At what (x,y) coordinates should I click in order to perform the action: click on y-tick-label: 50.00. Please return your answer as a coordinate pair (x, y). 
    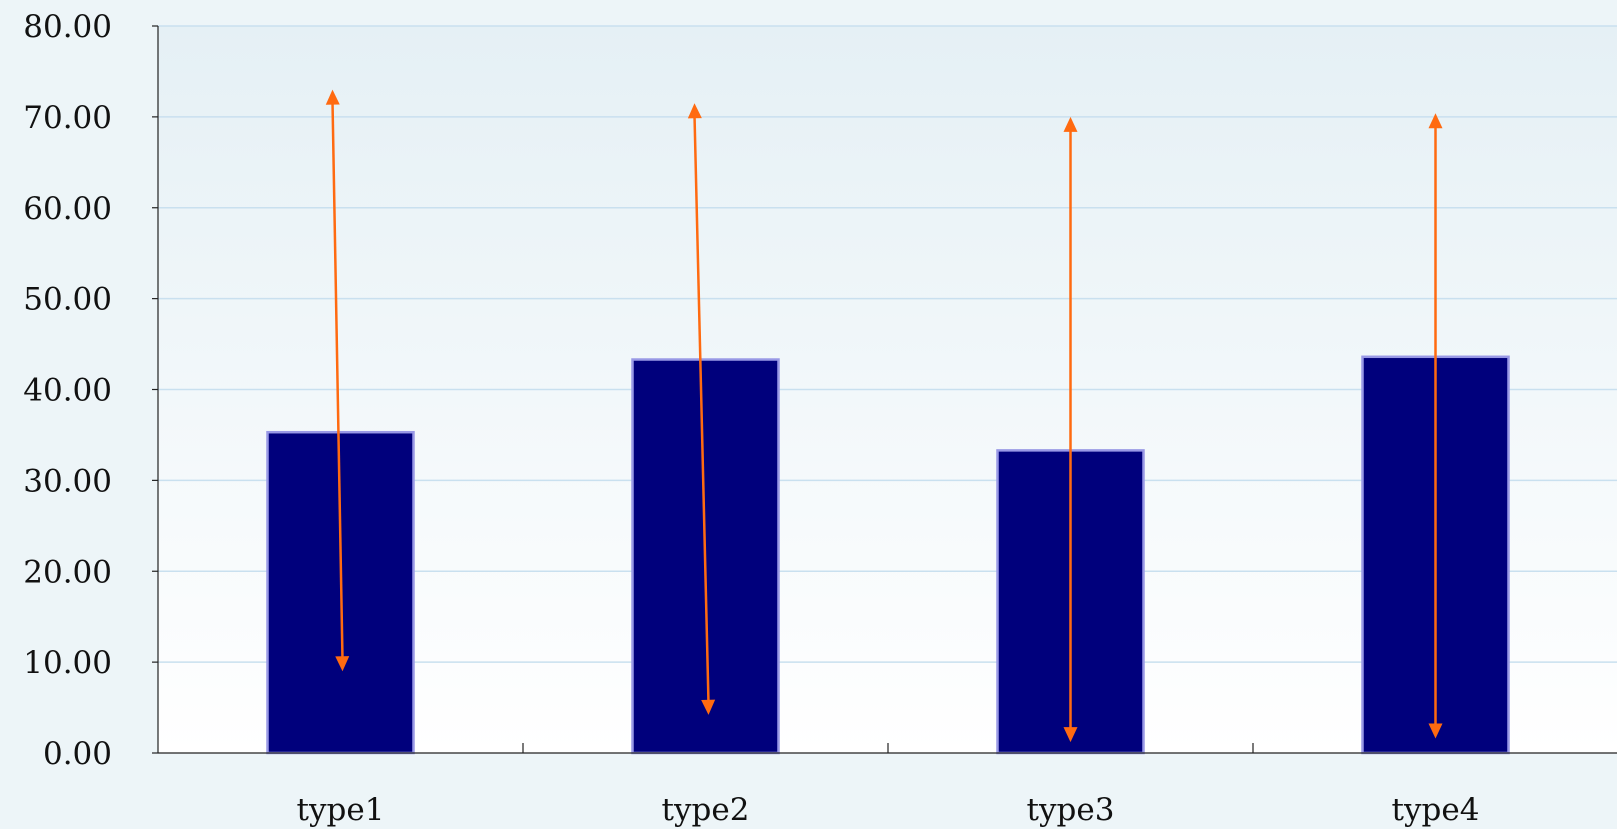
    Looking at the image, I should click on (67, 300).